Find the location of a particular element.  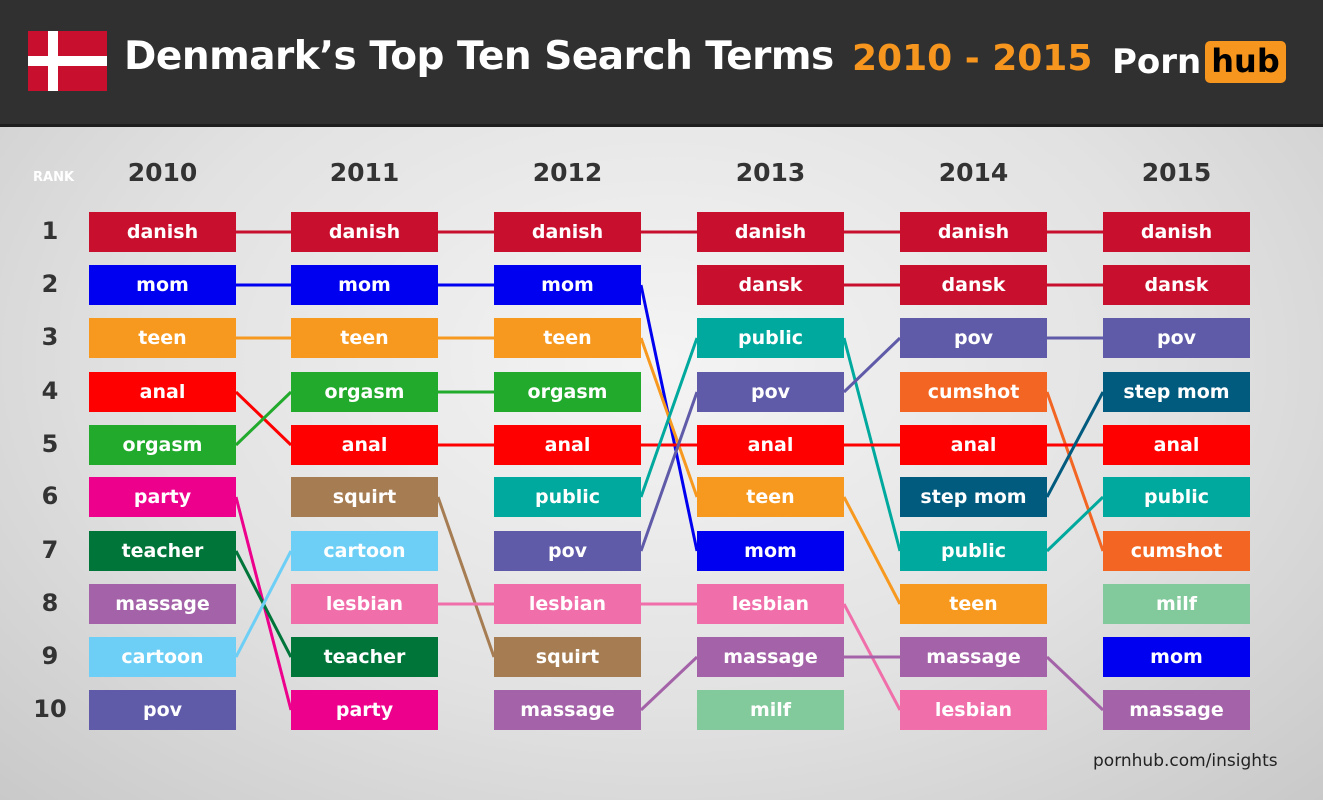

rank-number: 10 is located at coordinates (50, 709).